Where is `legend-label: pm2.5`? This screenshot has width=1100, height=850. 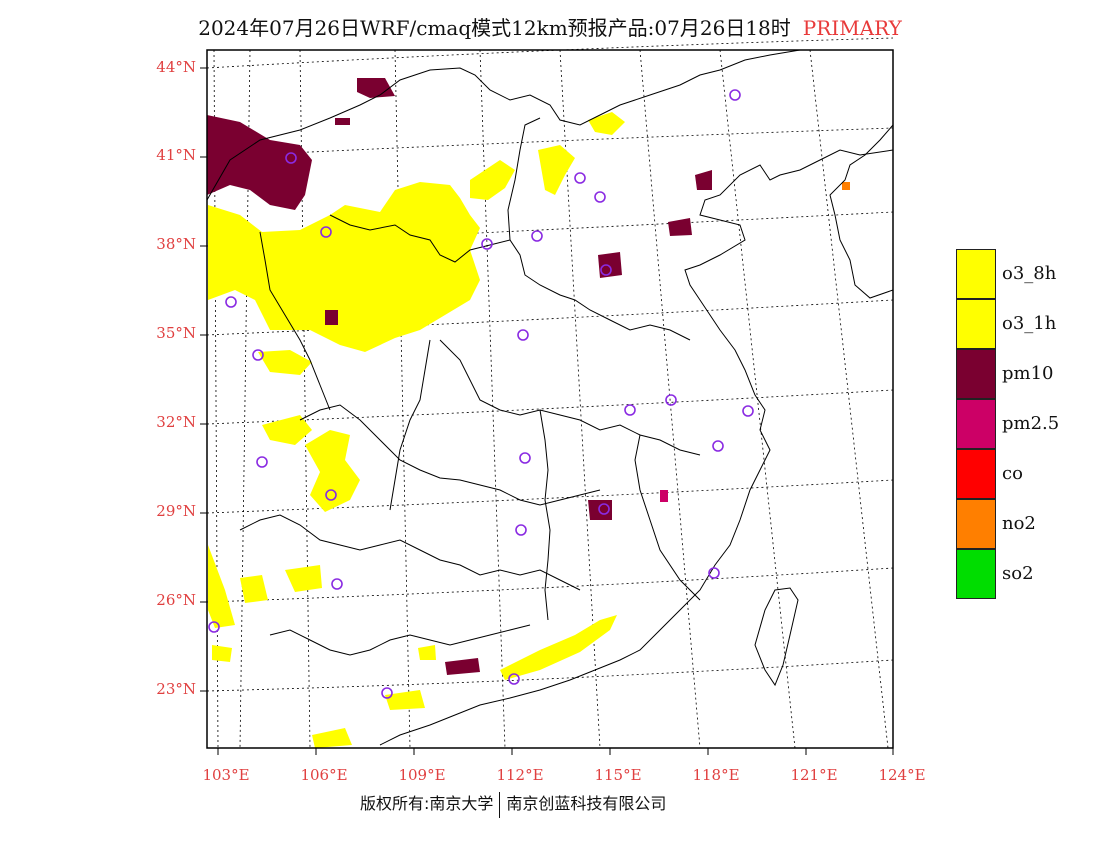 legend-label: pm2.5 is located at coordinates (1031, 423).